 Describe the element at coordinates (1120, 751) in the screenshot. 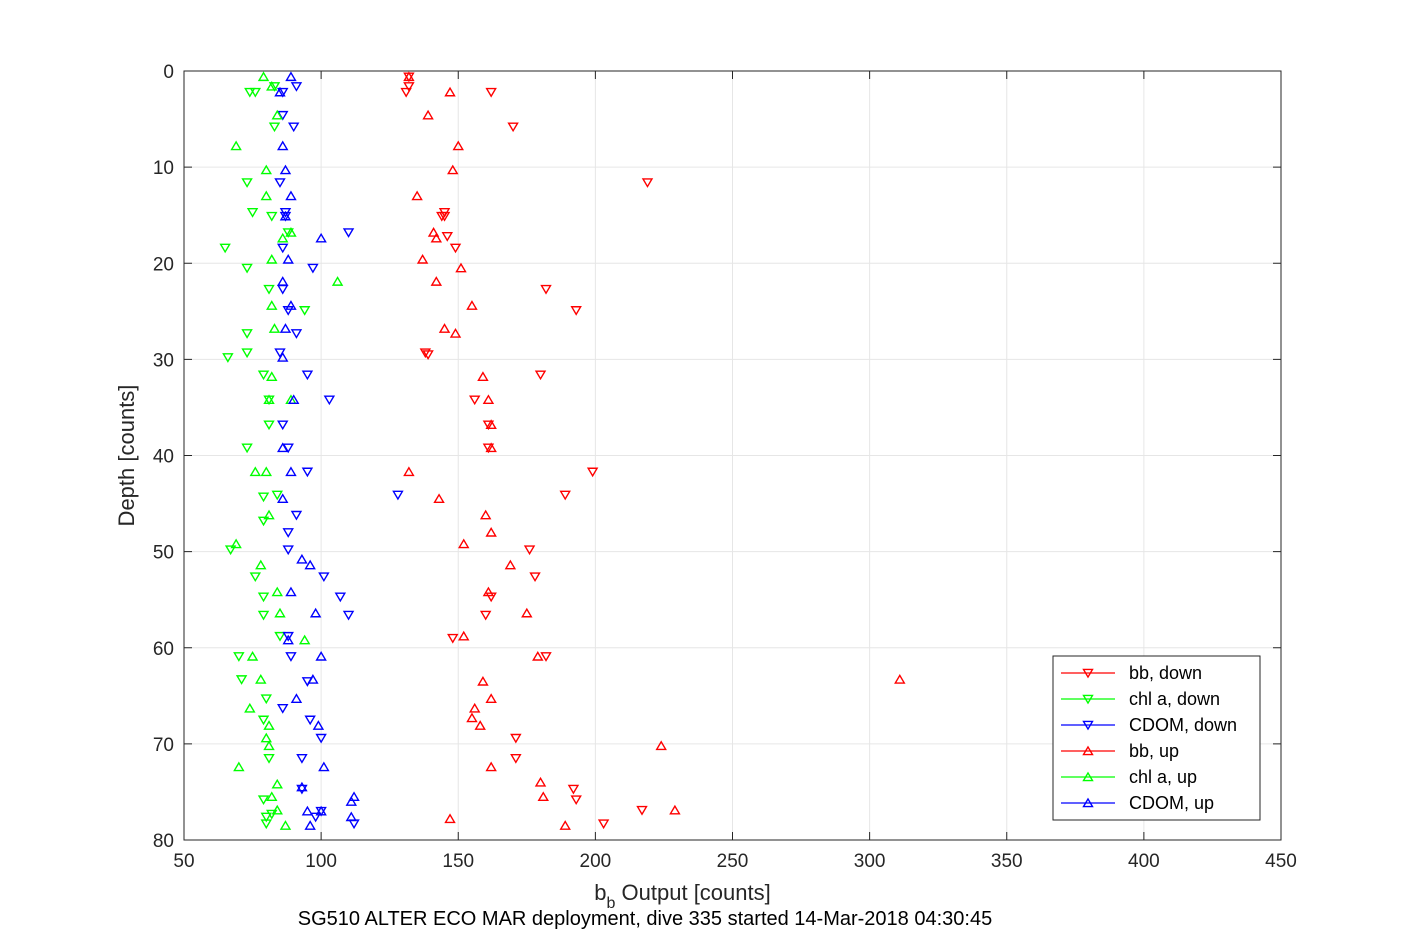

I see `legend-entry: bb, up` at that location.